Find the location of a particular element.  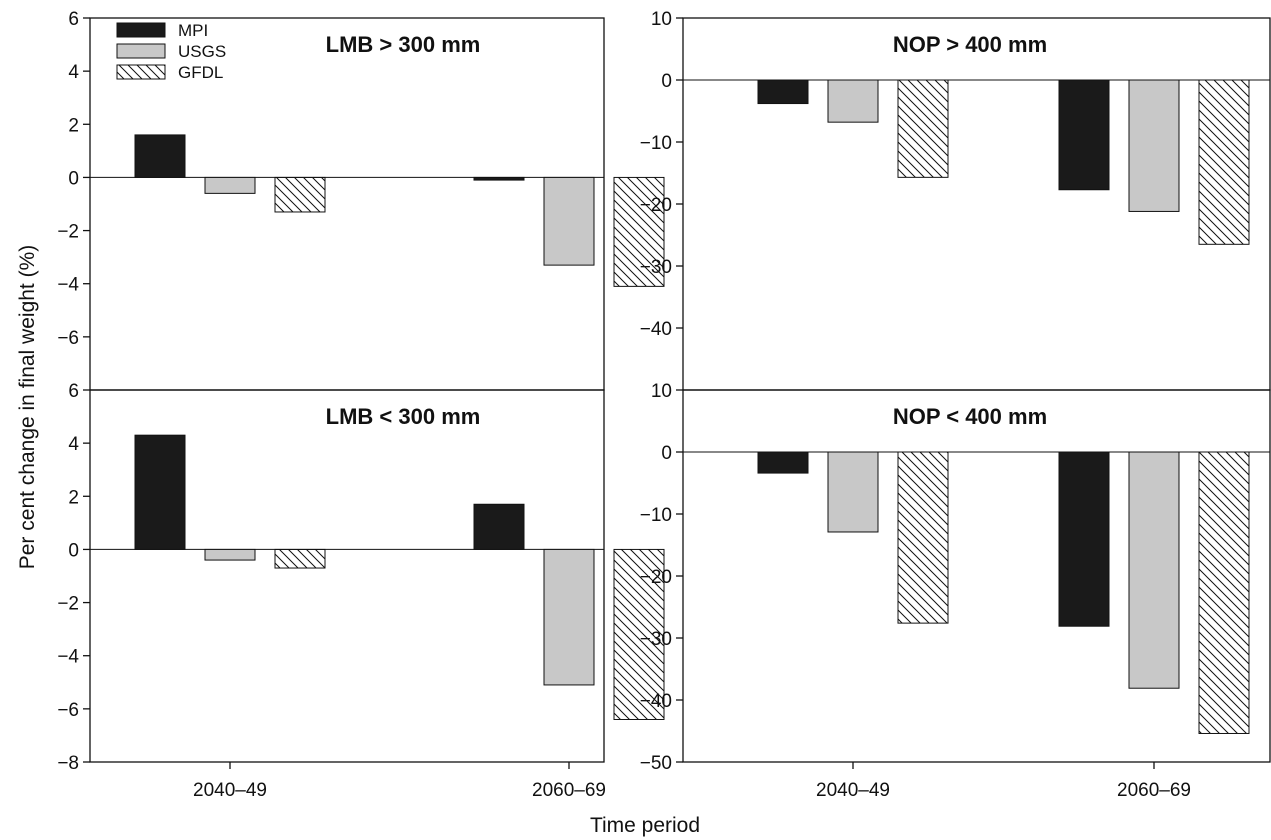

legend-swatch-gfdl is located at coordinates (141, 72).